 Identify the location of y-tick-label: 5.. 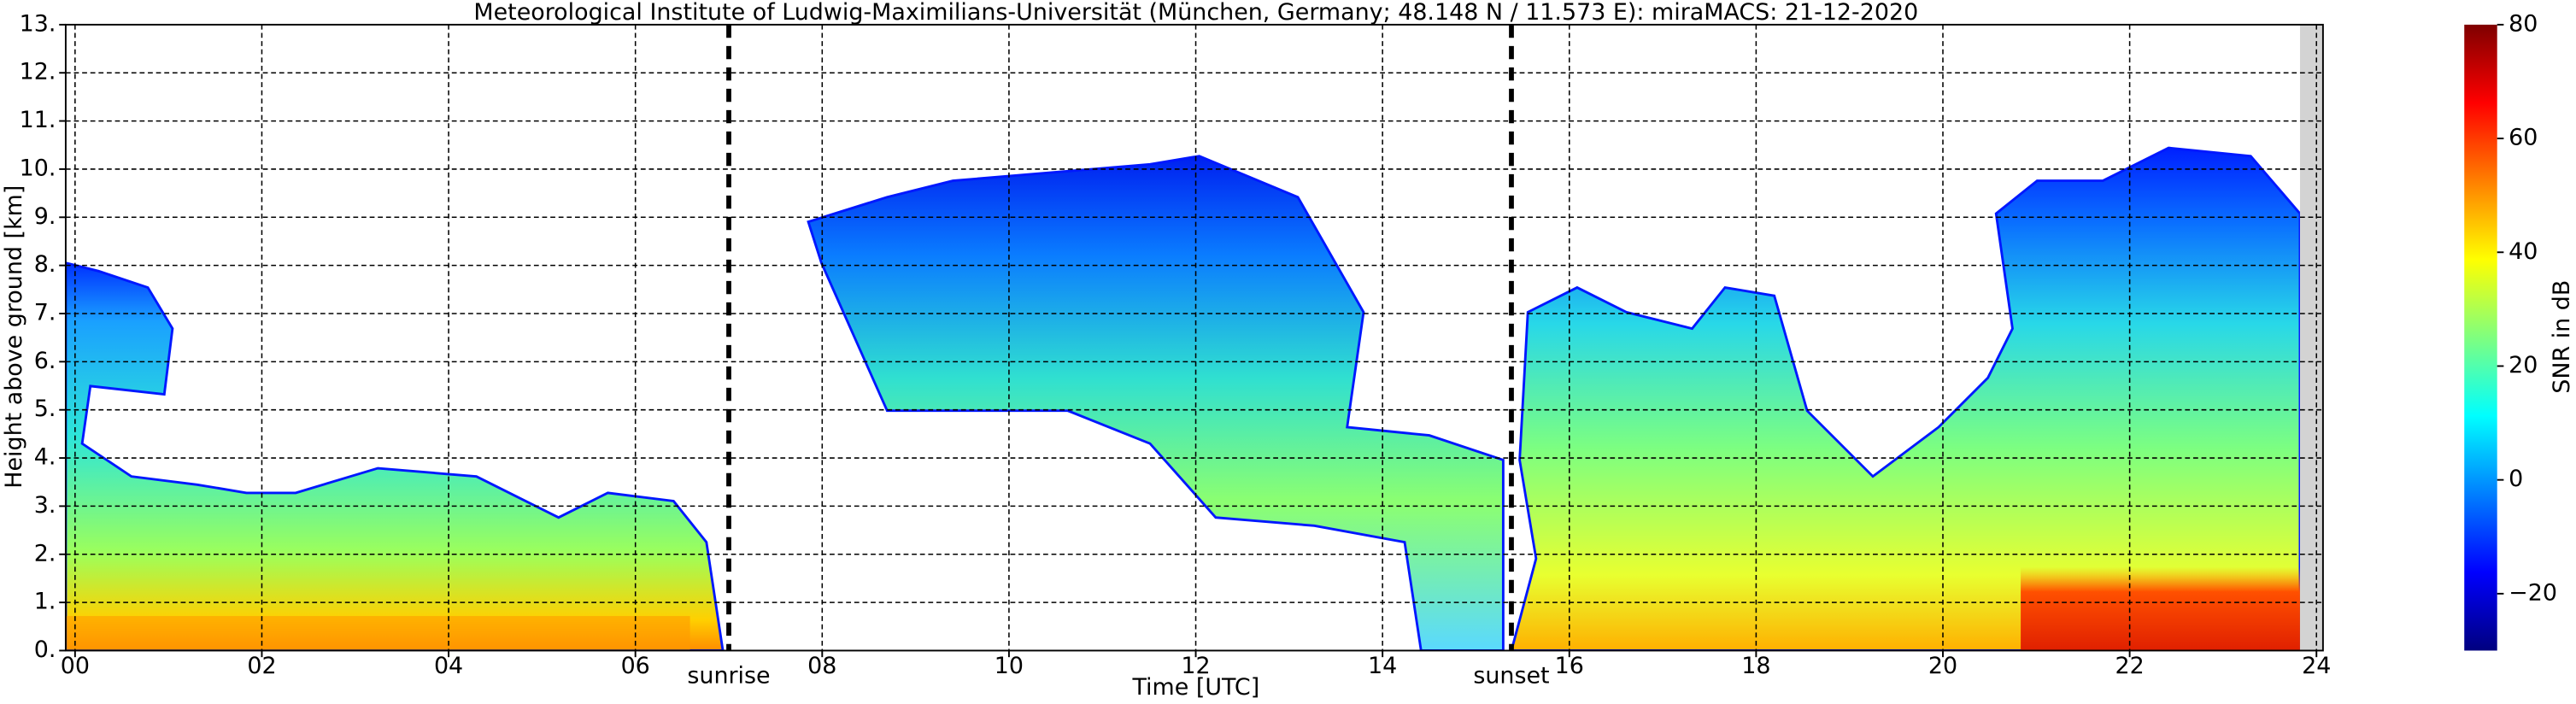
(45, 409).